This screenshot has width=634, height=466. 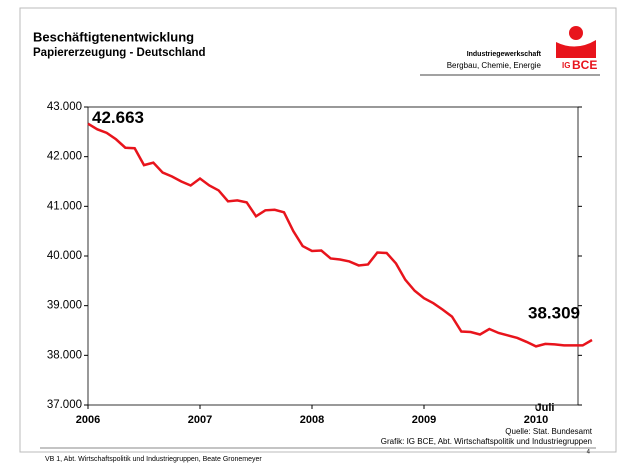 What do you see at coordinates (113, 36) in the screenshot?
I see `title: Beschäftigtenentwicklung` at bounding box center [113, 36].